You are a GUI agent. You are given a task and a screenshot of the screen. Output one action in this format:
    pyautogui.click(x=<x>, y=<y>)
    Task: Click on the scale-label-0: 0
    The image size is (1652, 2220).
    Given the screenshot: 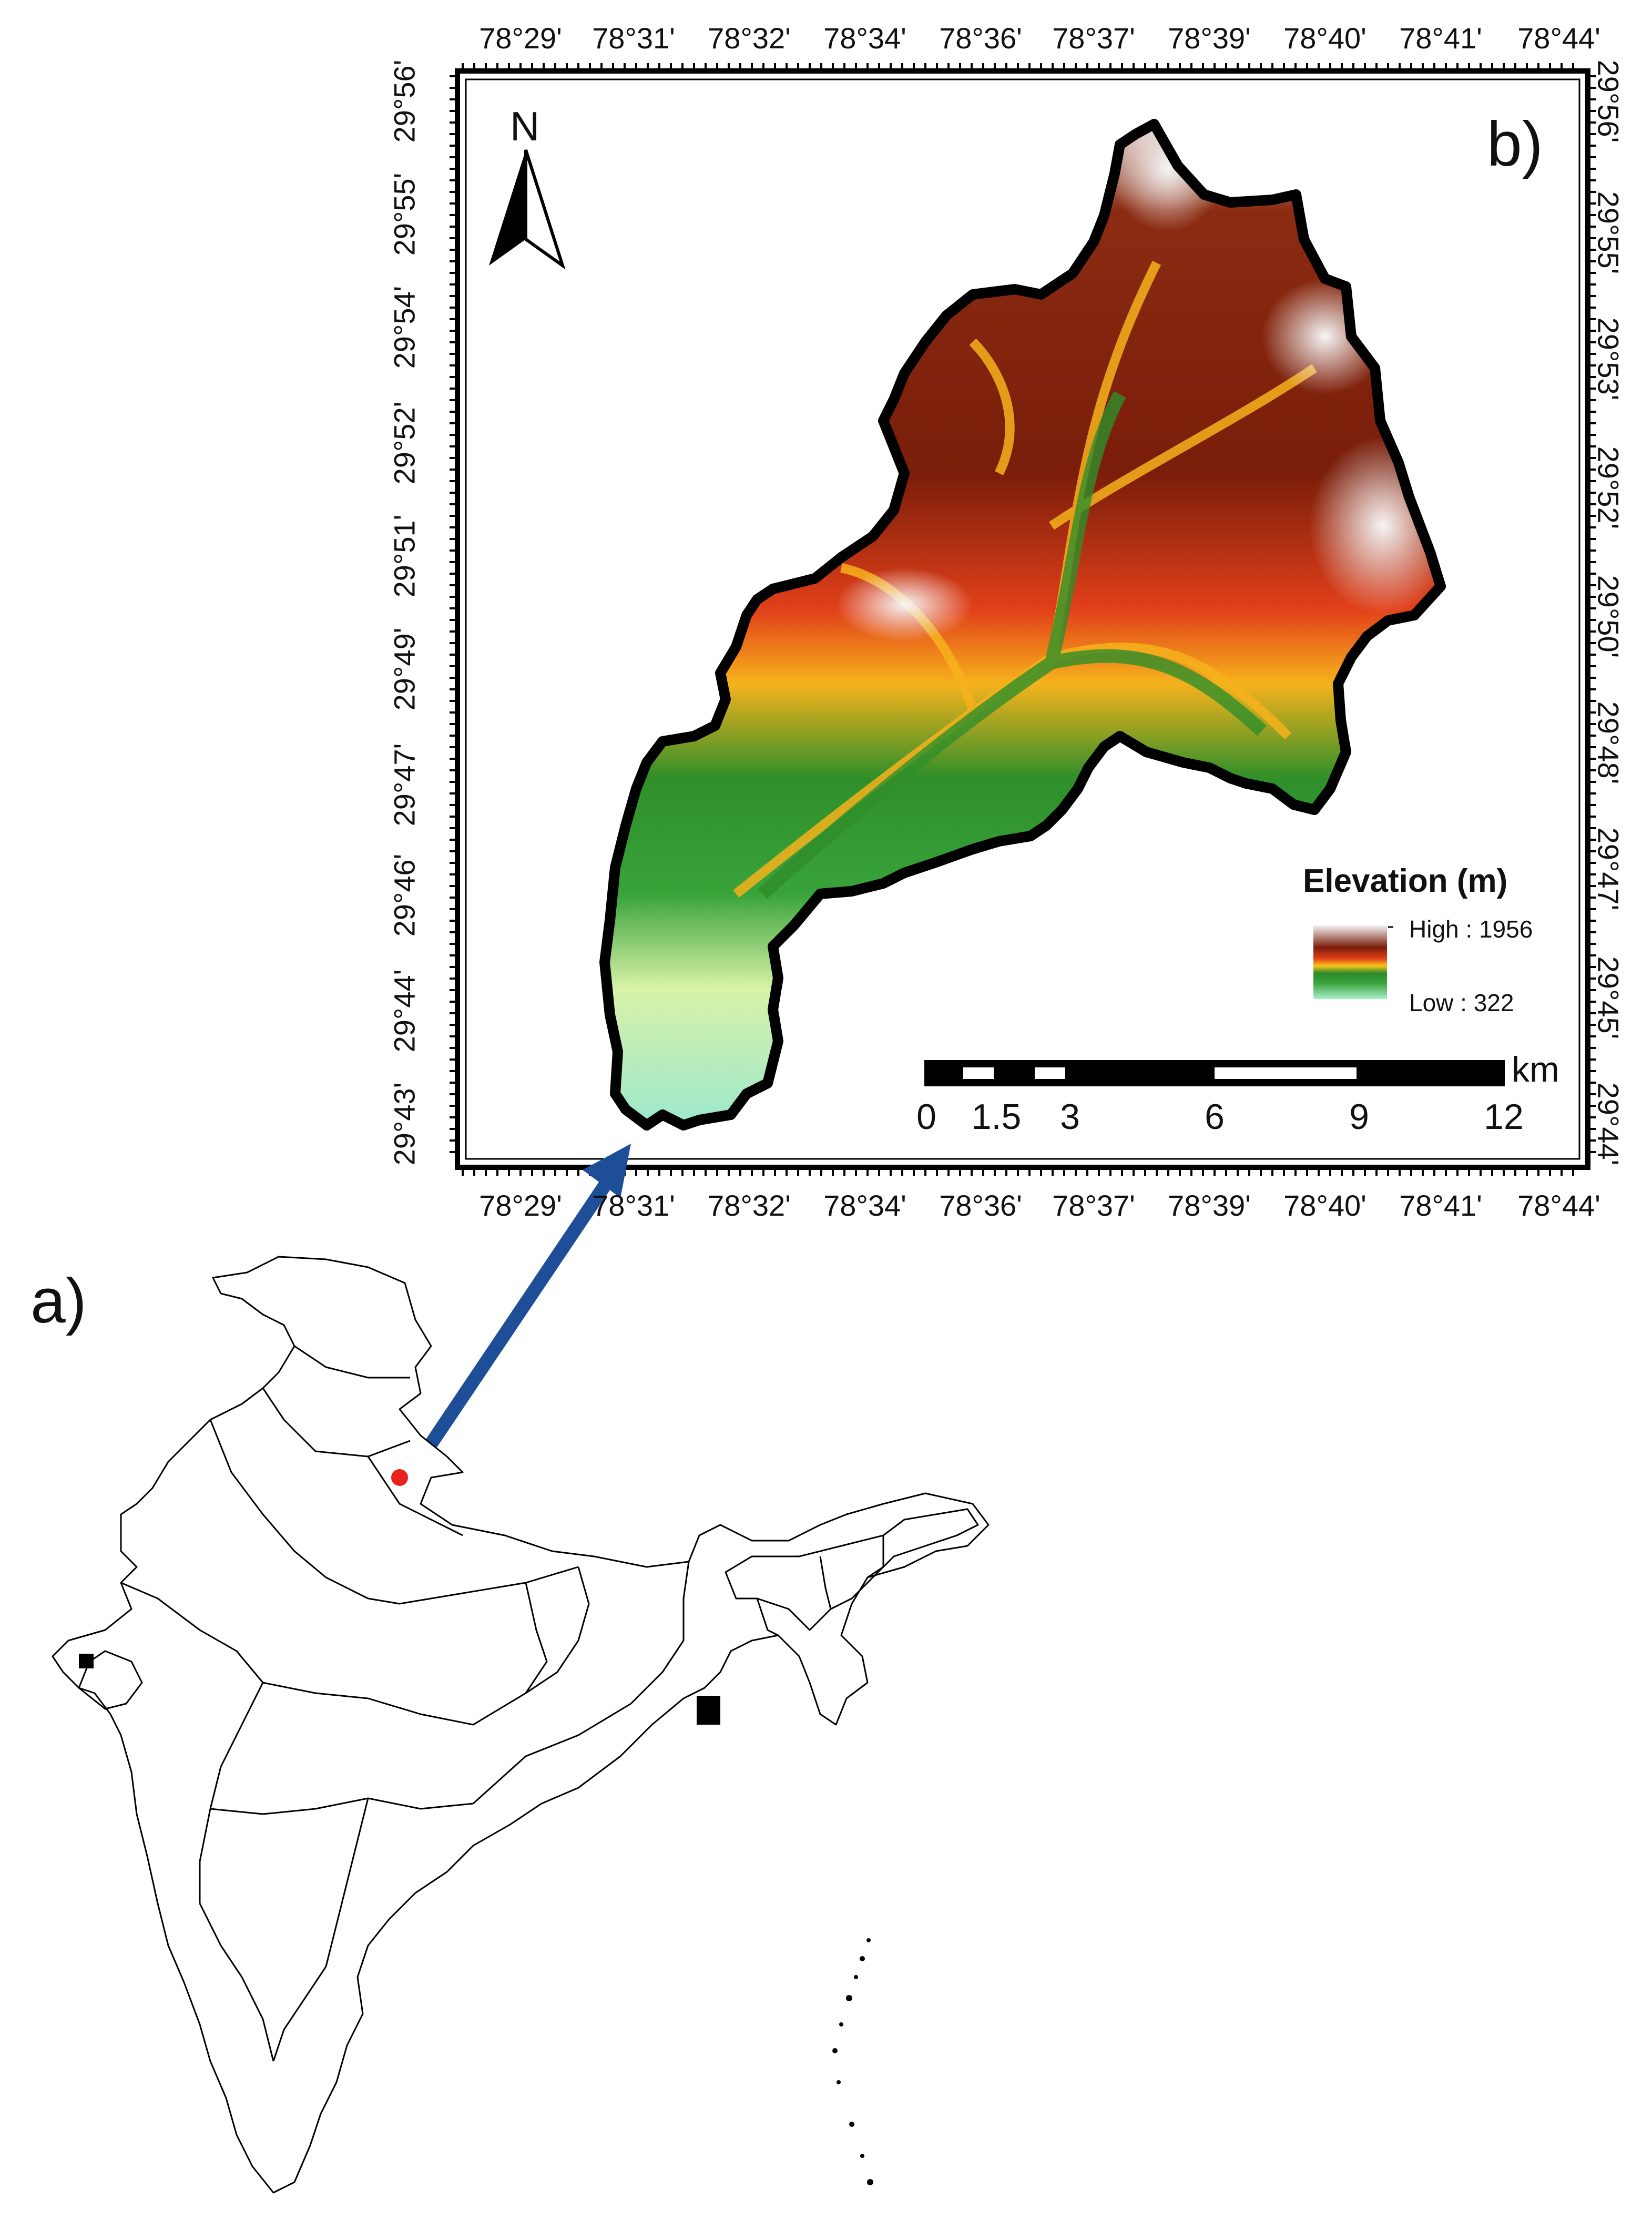 What is the action you would take?
    pyautogui.click(x=926, y=1117)
    